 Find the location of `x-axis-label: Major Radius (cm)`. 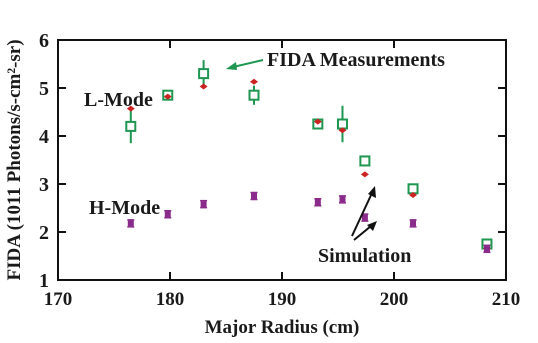

x-axis-label: Major Radius (cm) is located at coordinates (282, 327).